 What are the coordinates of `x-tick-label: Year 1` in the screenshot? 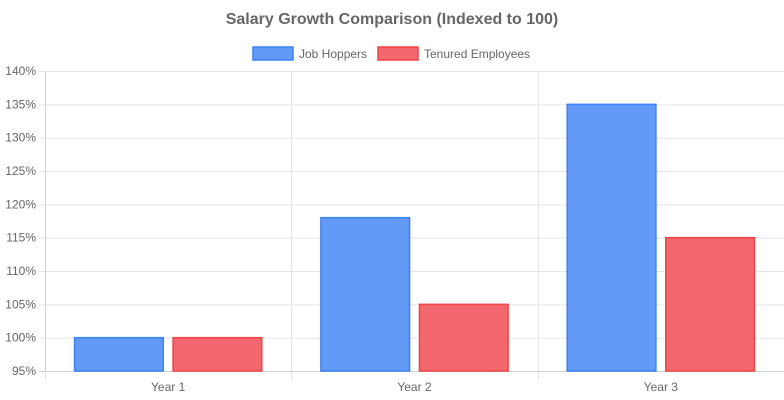 It's located at (168, 387).